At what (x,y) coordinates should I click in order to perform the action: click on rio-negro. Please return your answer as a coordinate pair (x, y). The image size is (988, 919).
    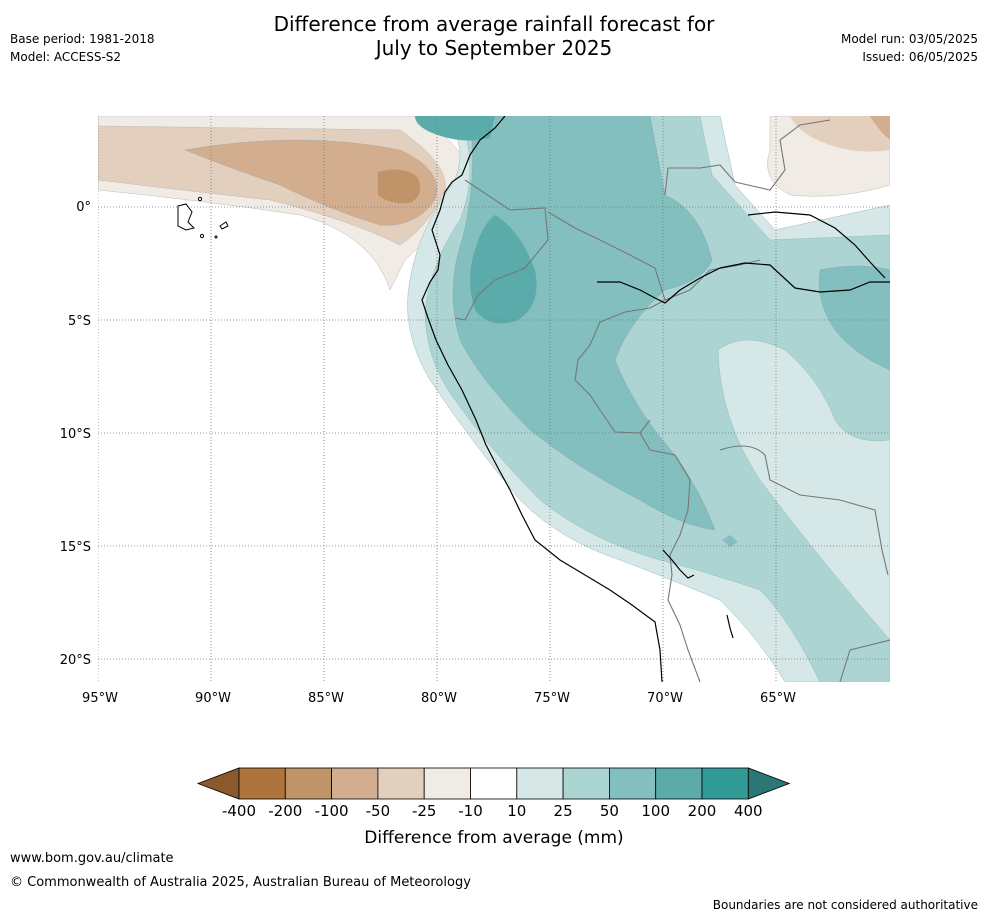
    Looking at the image, I should click on (816, 245).